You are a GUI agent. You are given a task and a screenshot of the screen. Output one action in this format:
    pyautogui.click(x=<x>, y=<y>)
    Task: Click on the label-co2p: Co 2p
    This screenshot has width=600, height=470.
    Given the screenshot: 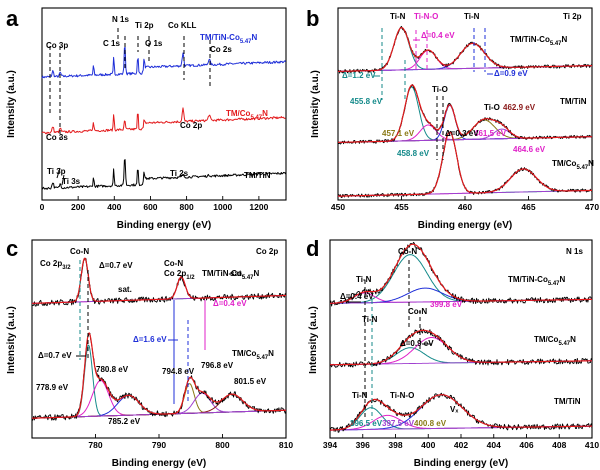 What is the action you would take?
    pyautogui.click(x=191, y=125)
    